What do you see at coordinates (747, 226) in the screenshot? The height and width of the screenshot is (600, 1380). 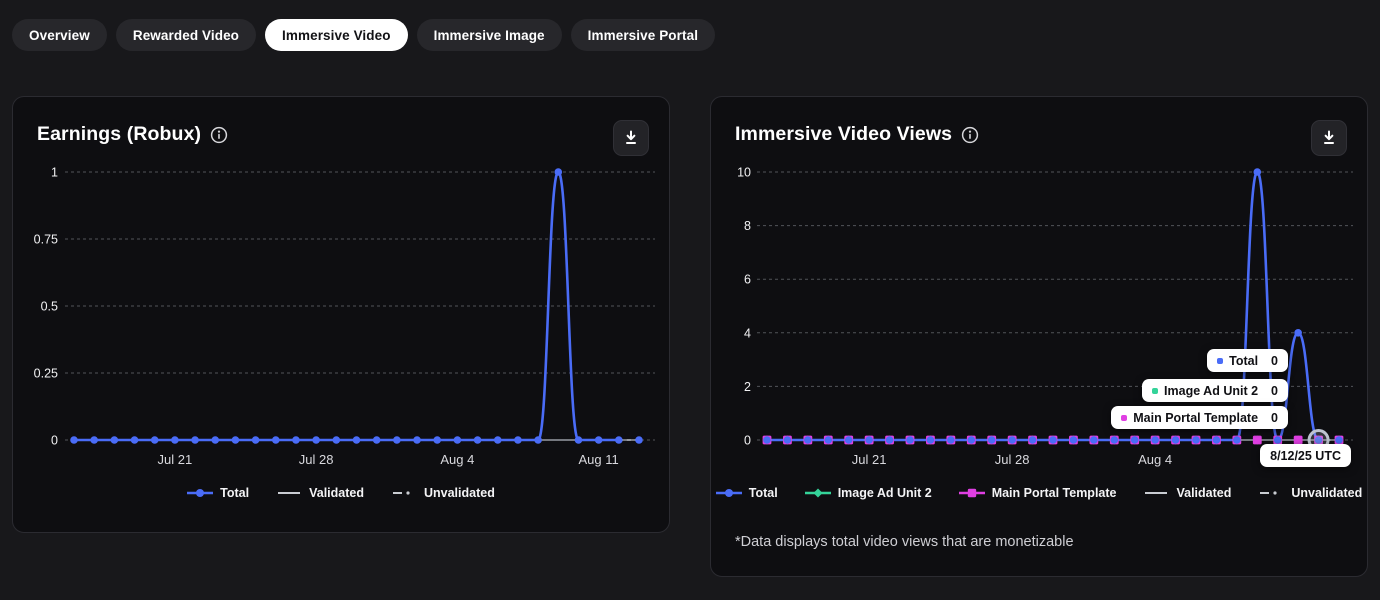 I see `y-axis-tick: 8` at bounding box center [747, 226].